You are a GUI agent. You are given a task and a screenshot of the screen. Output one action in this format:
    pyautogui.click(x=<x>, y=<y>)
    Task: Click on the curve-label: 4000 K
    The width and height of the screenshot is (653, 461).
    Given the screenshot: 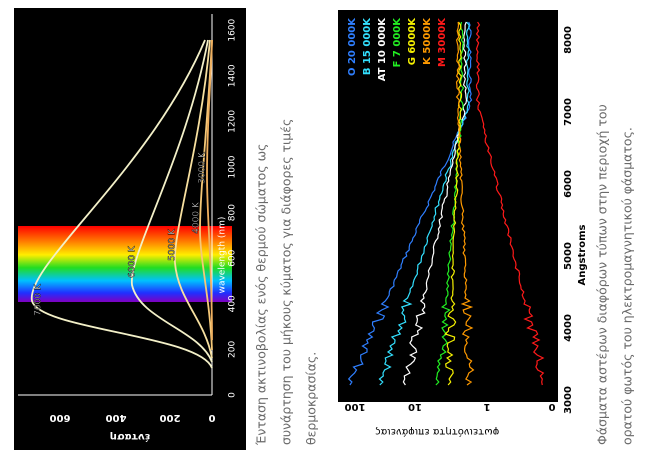 What is the action you would take?
    pyautogui.click(x=197, y=217)
    